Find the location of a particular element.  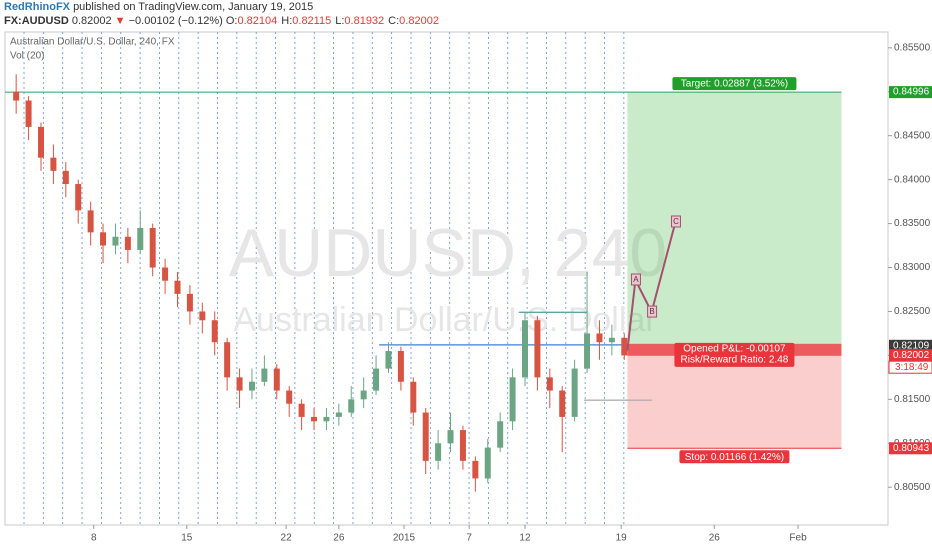

target-label: Target: 0.02887 (3.52%) is located at coordinates (734, 84).